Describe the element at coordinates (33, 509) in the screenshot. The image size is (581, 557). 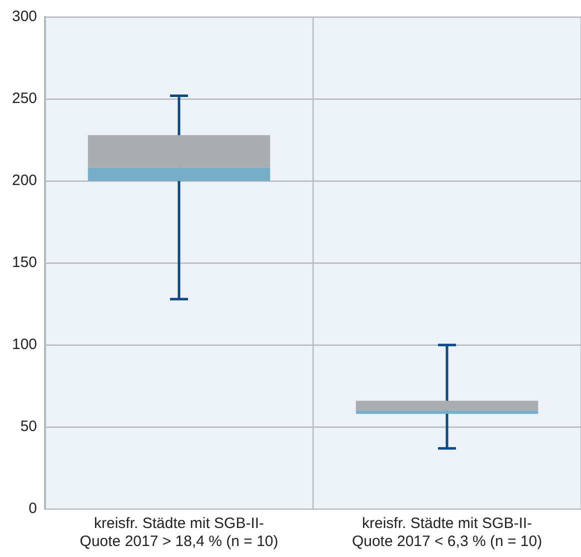
I see `y-tick-label: 0` at that location.